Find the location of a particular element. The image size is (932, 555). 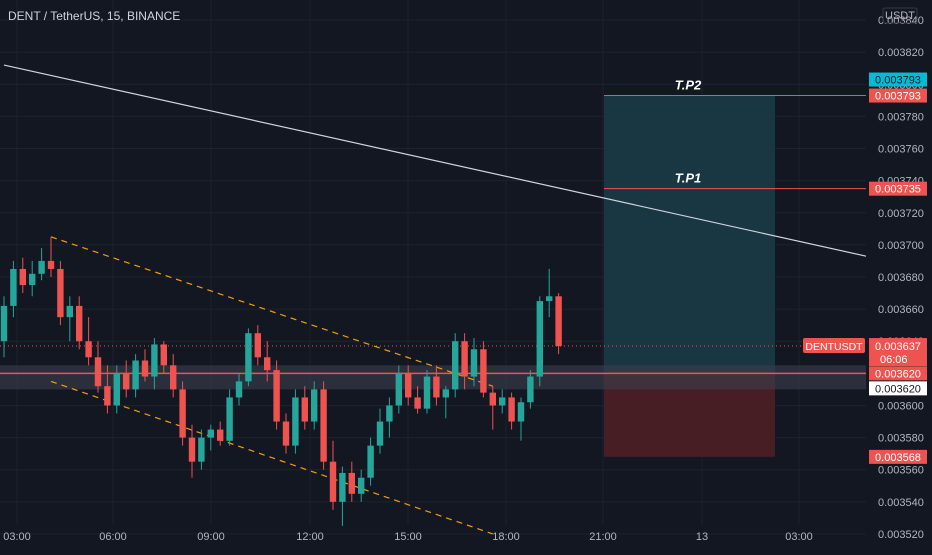

price-tick-label: 0.003780 is located at coordinates (901, 117).